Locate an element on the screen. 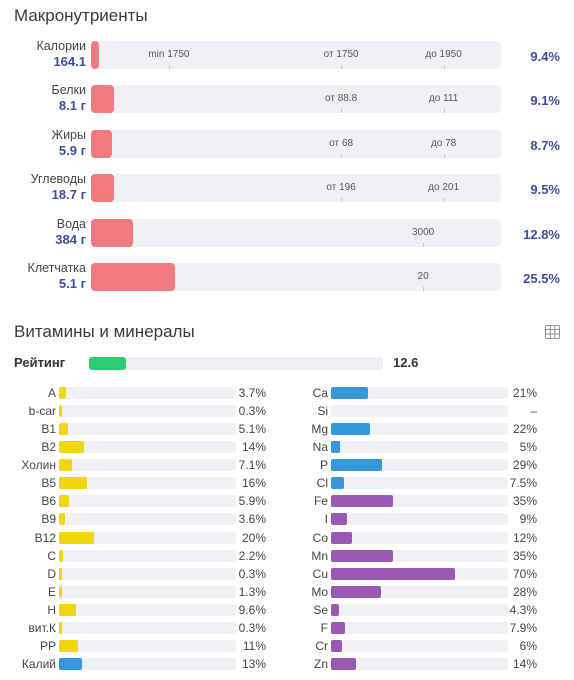 The height and width of the screenshot is (680, 574). nutrient-row: B9 3.6% is located at coordinates (287, 519).